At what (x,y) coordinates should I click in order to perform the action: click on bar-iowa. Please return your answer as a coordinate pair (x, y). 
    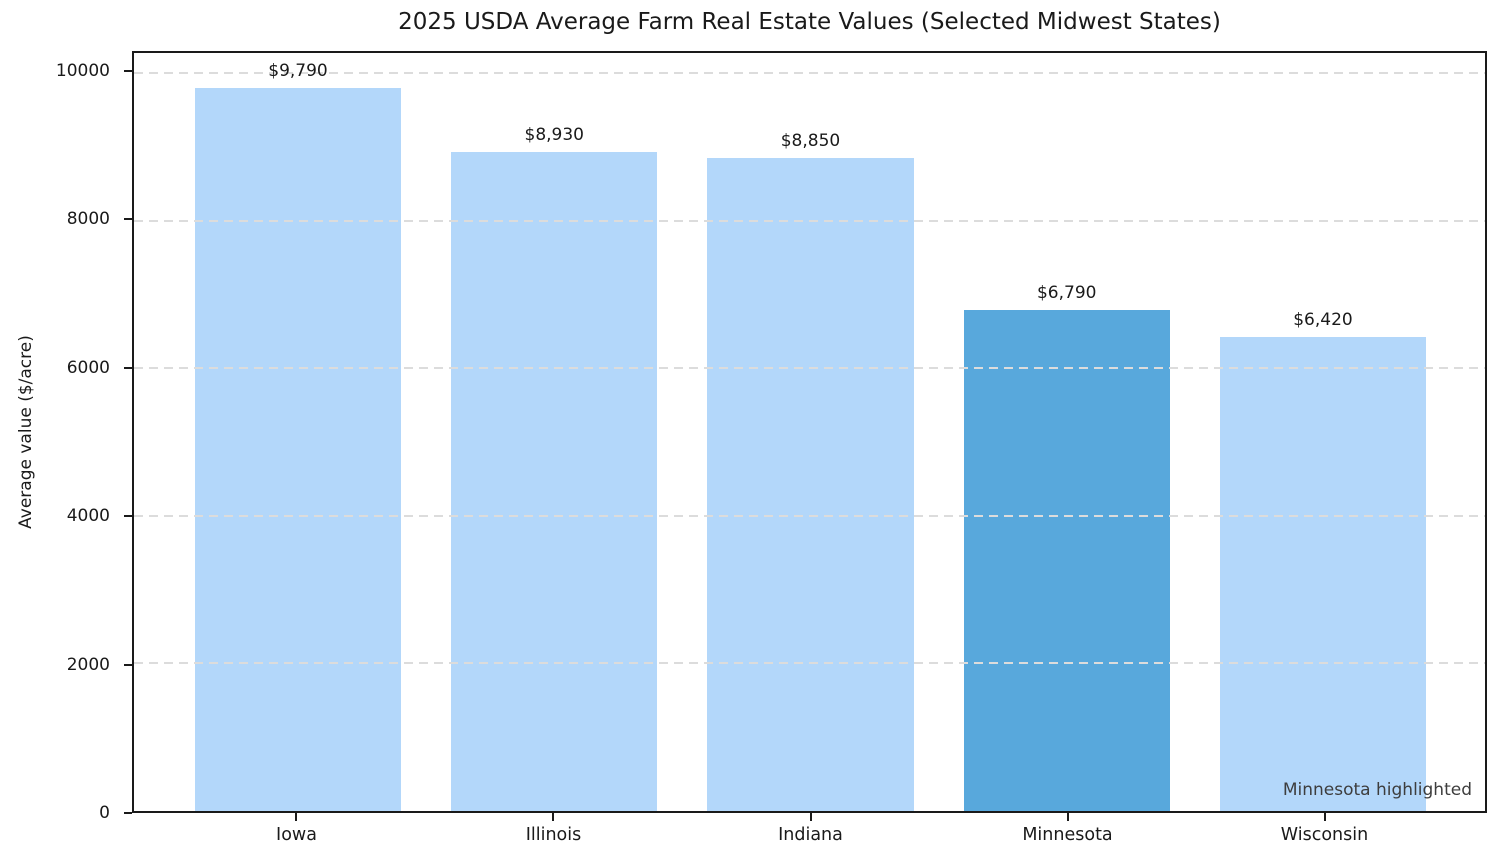
    Looking at the image, I should click on (298, 449).